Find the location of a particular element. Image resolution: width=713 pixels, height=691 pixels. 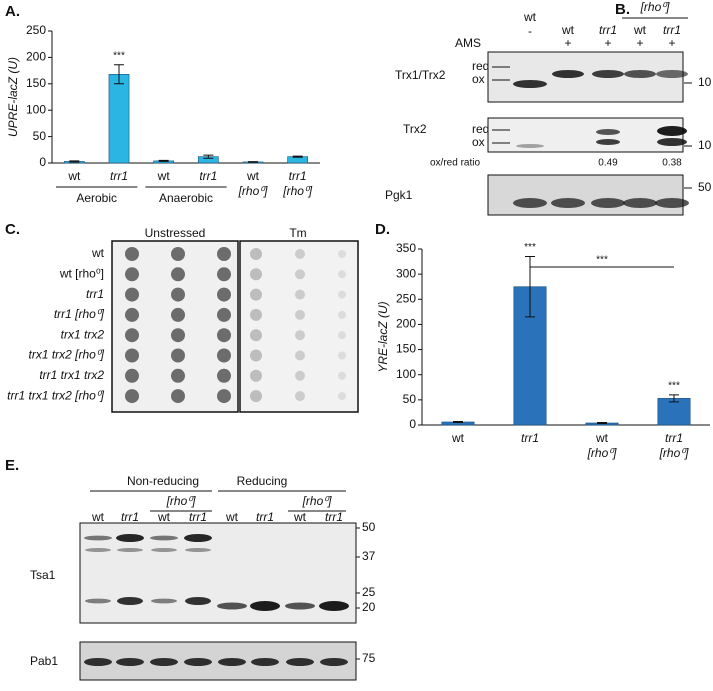

blot-label: Tsa1 is located at coordinates (43, 575).